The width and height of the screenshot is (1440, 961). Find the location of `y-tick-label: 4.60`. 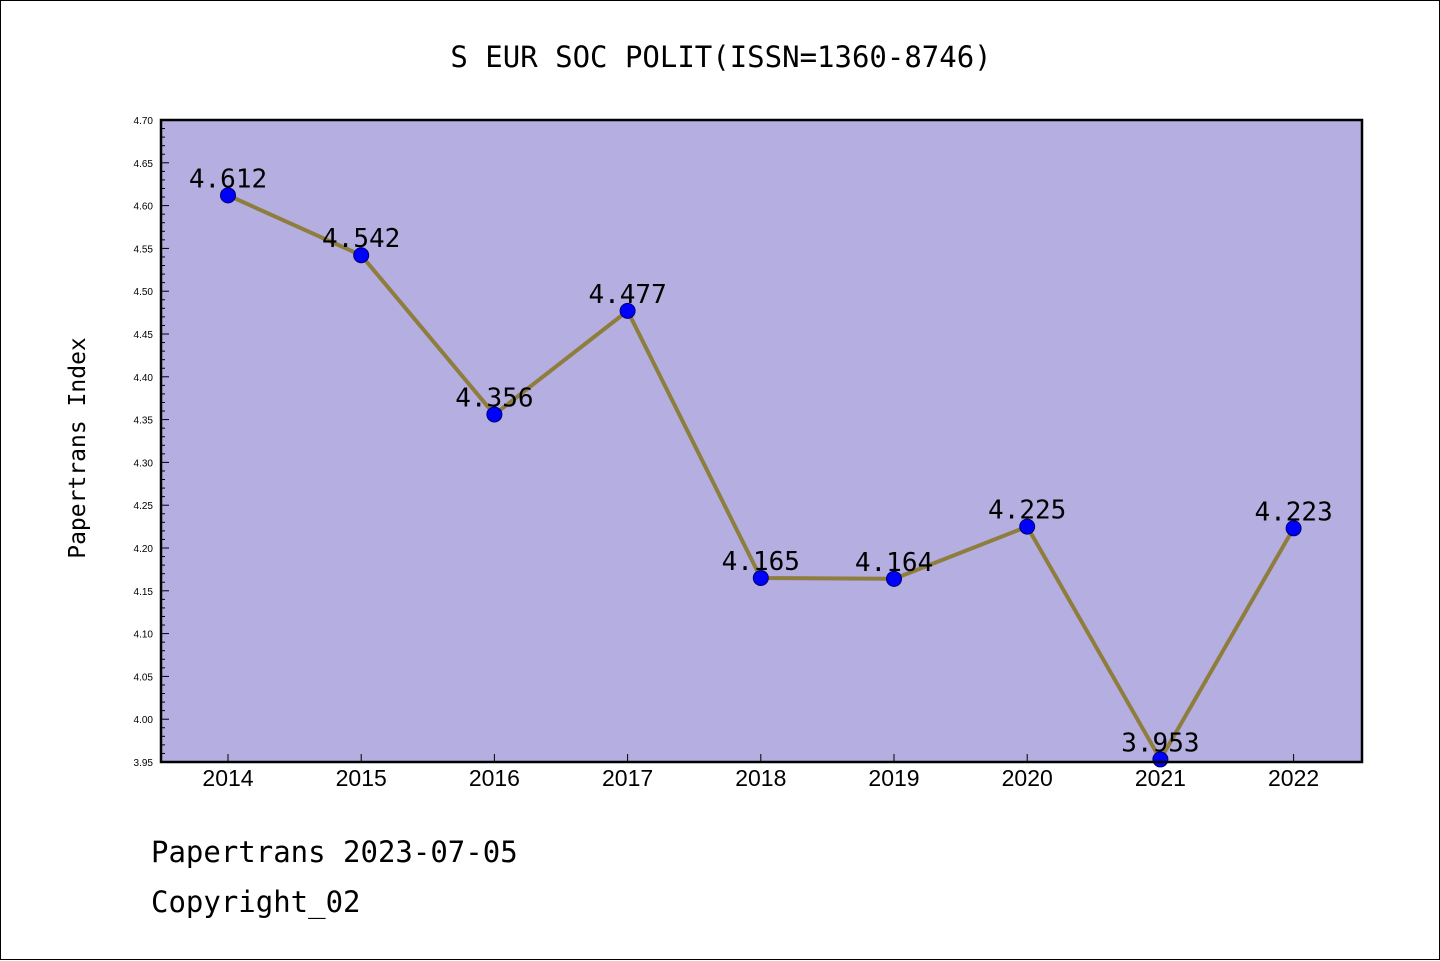

y-tick-label: 4.60 is located at coordinates (144, 207).